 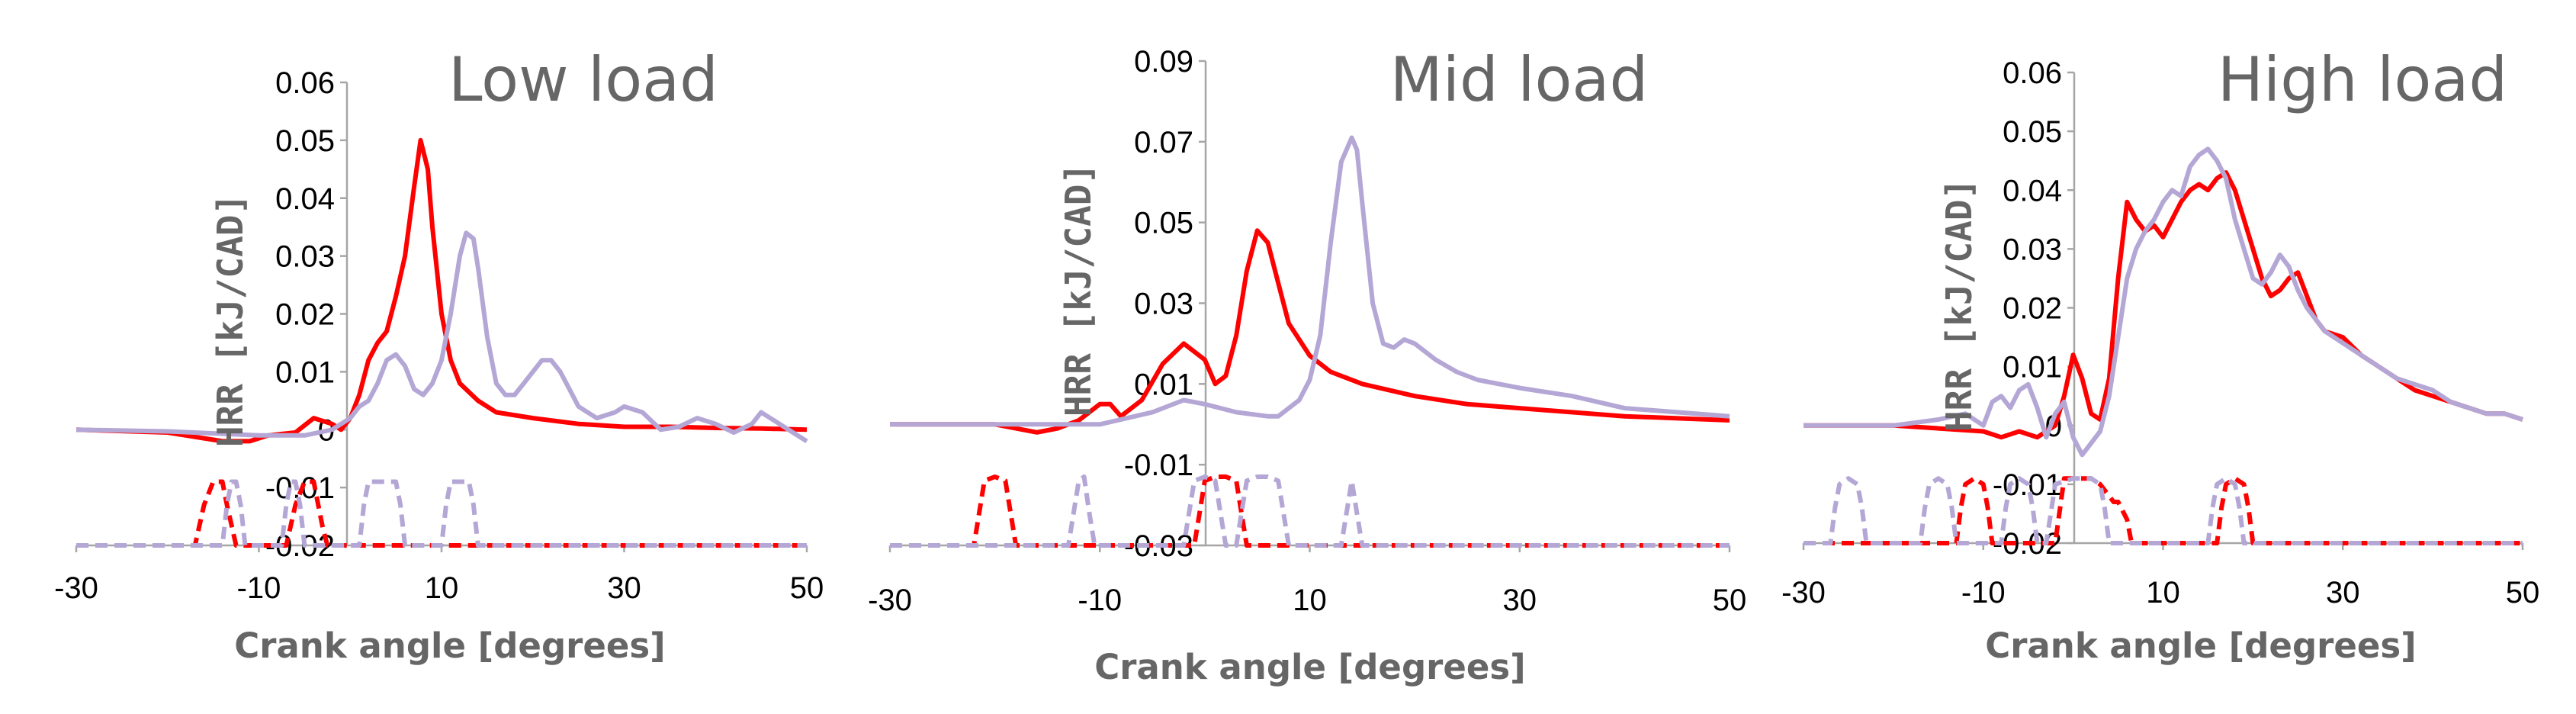 What do you see at coordinates (1163, 142) in the screenshot?
I see `y-tick-label: 0.07` at bounding box center [1163, 142].